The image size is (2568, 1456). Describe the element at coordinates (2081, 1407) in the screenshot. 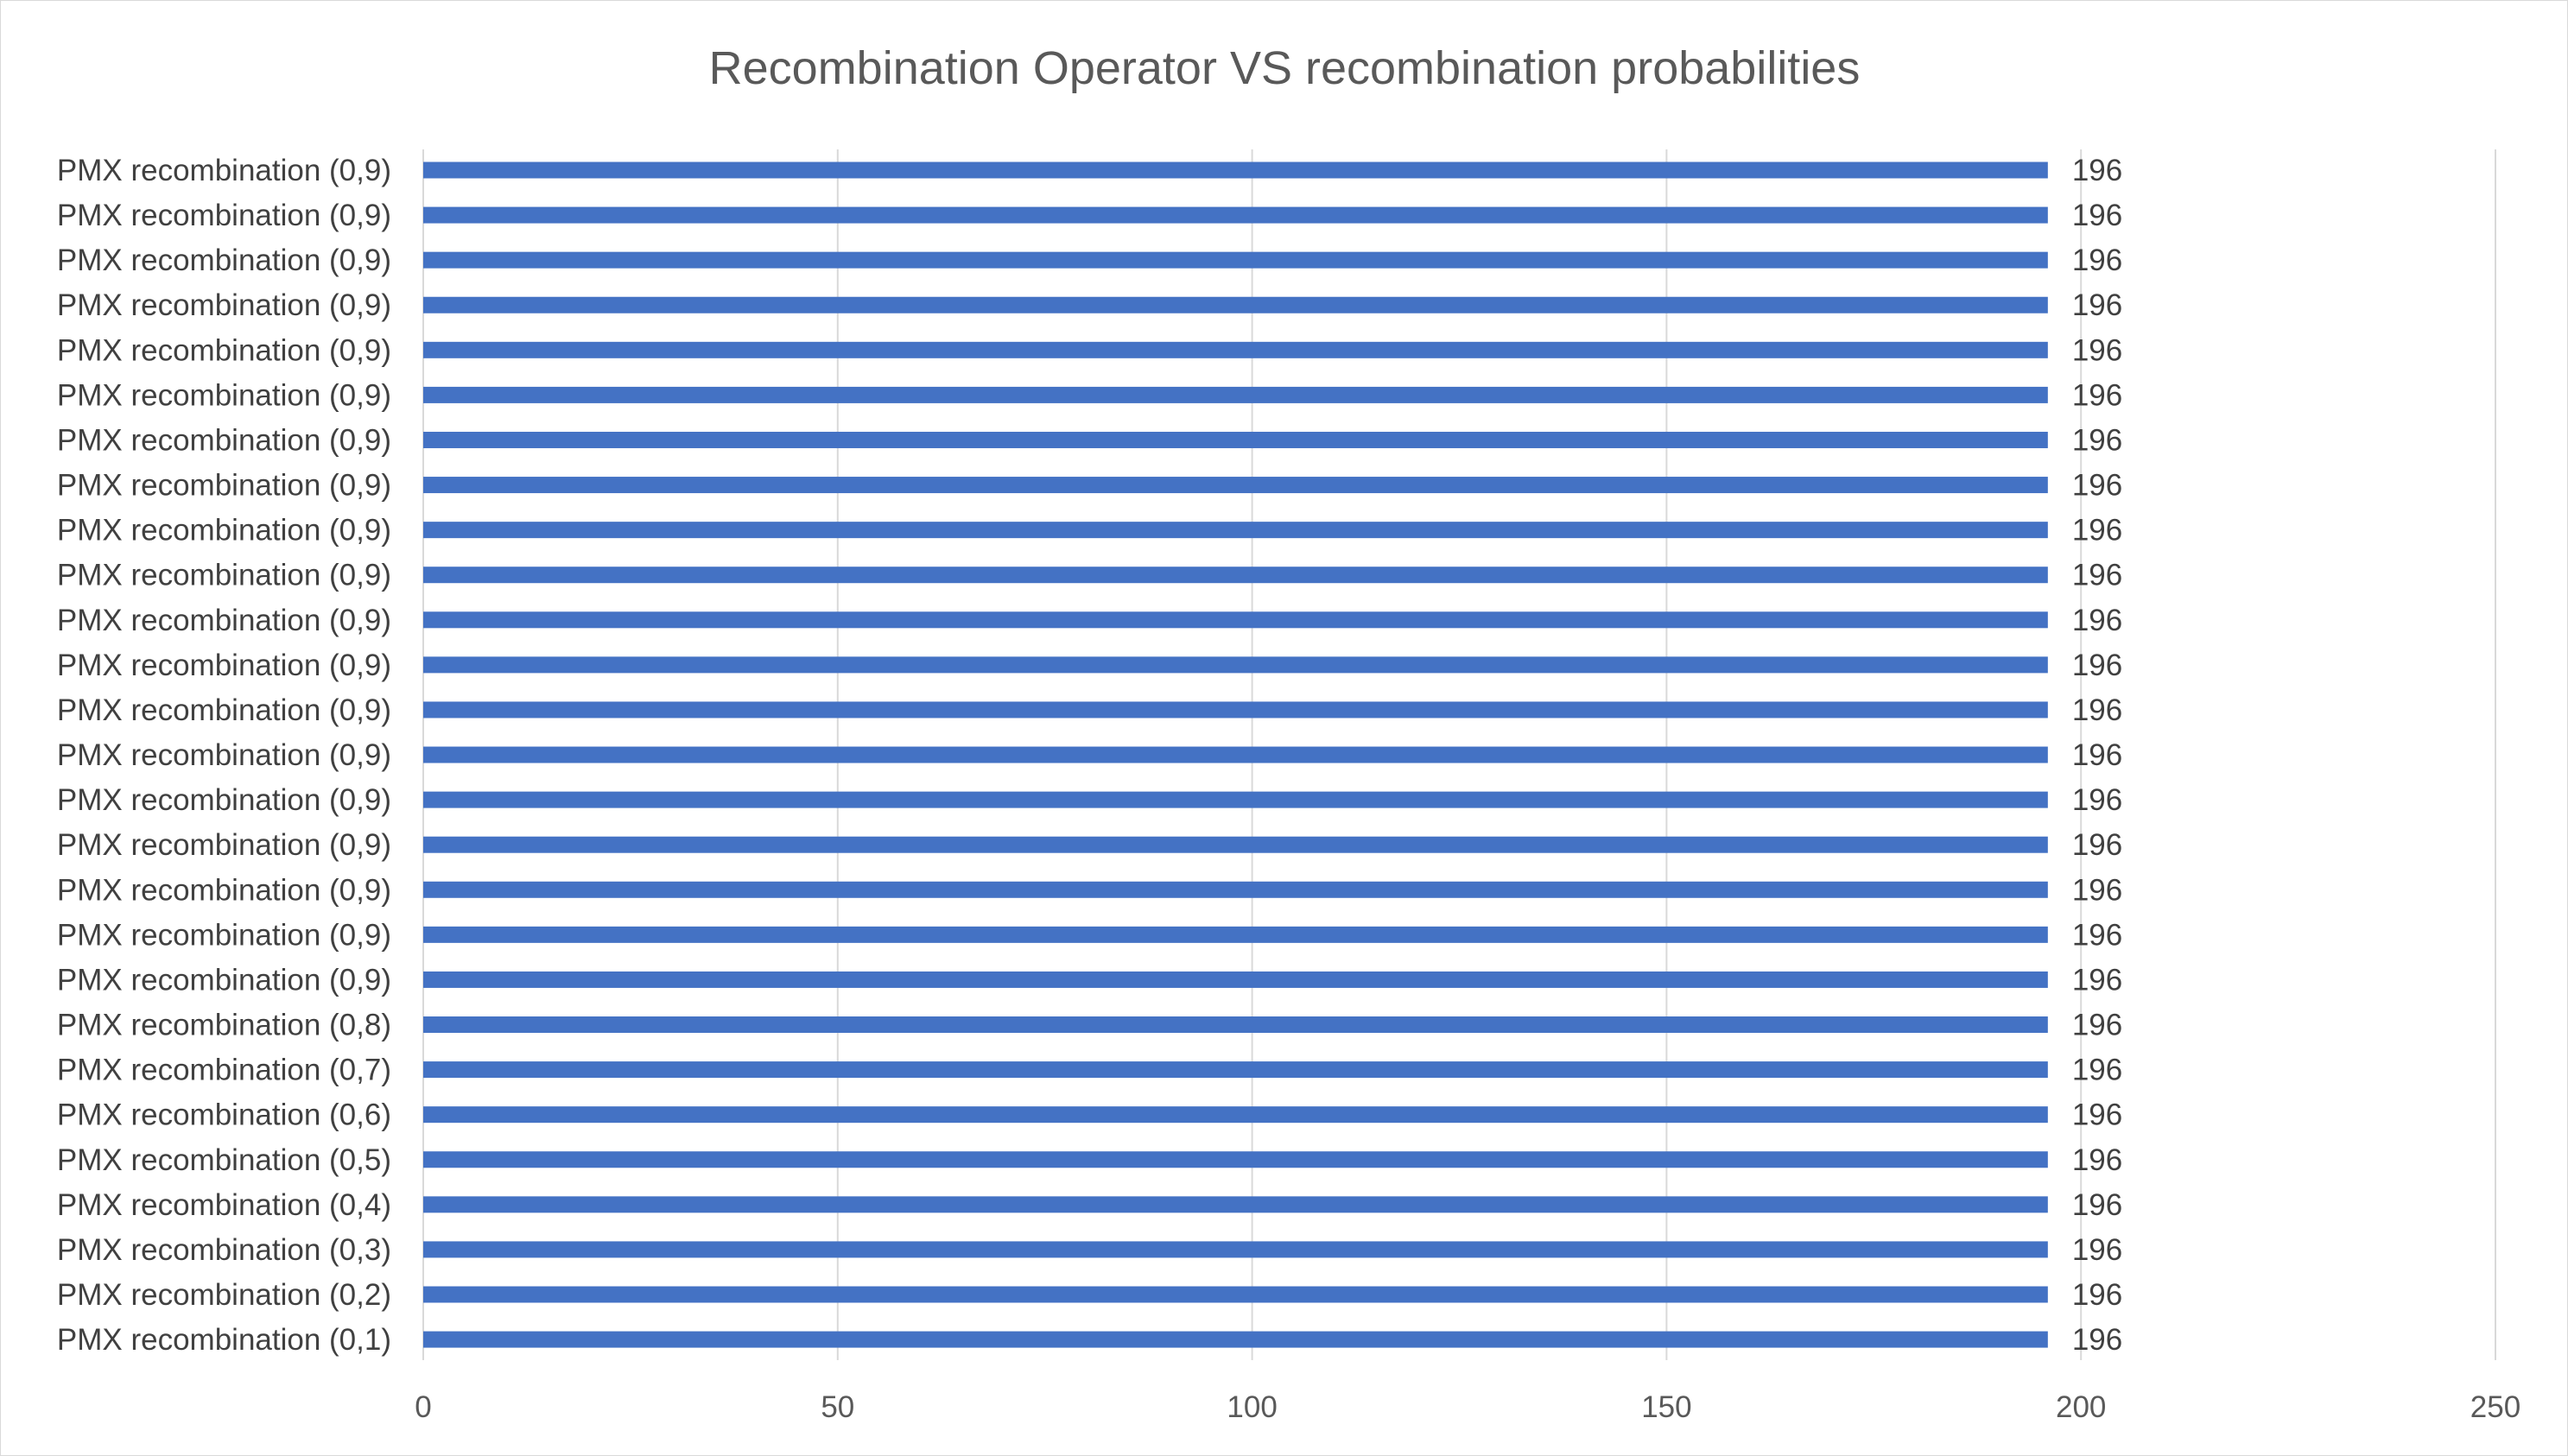

I see `x-tick-label: 200` at that location.